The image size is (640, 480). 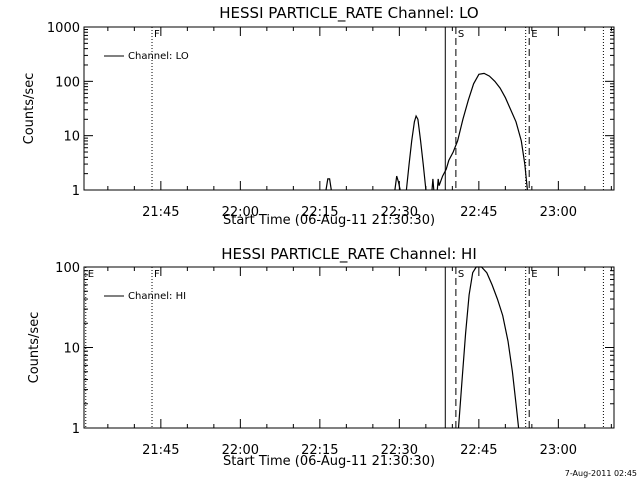 I want to click on y-axis-label-lo: Counts/sec, so click(x=29, y=109).